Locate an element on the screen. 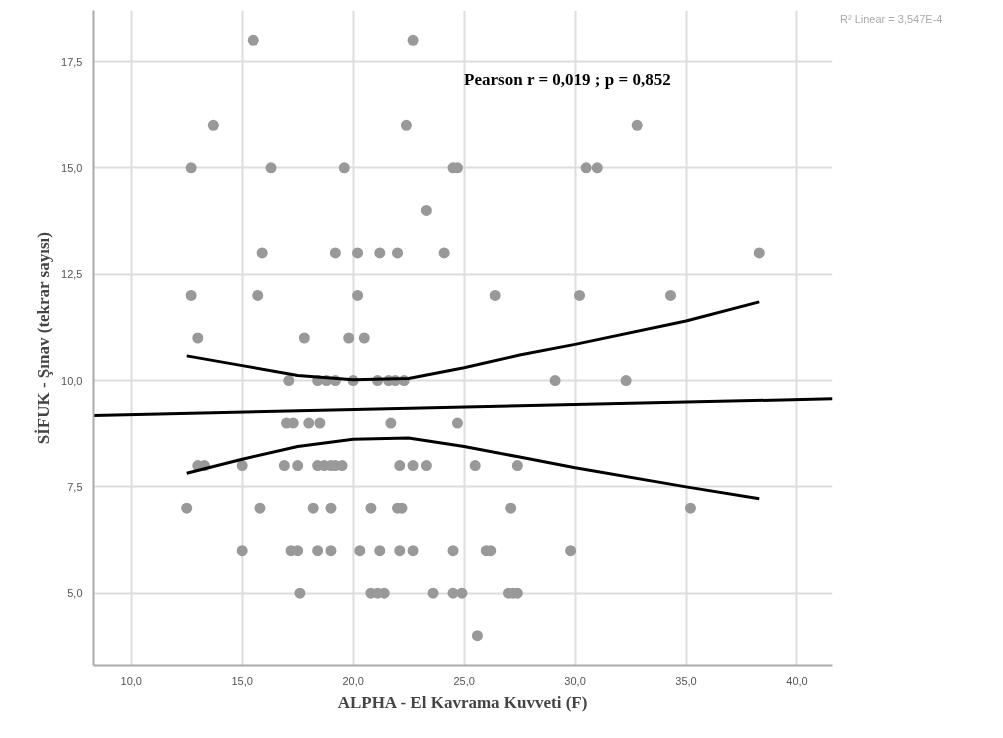 The image size is (1003, 738). x-tick-label: 15,0 is located at coordinates (242, 680).